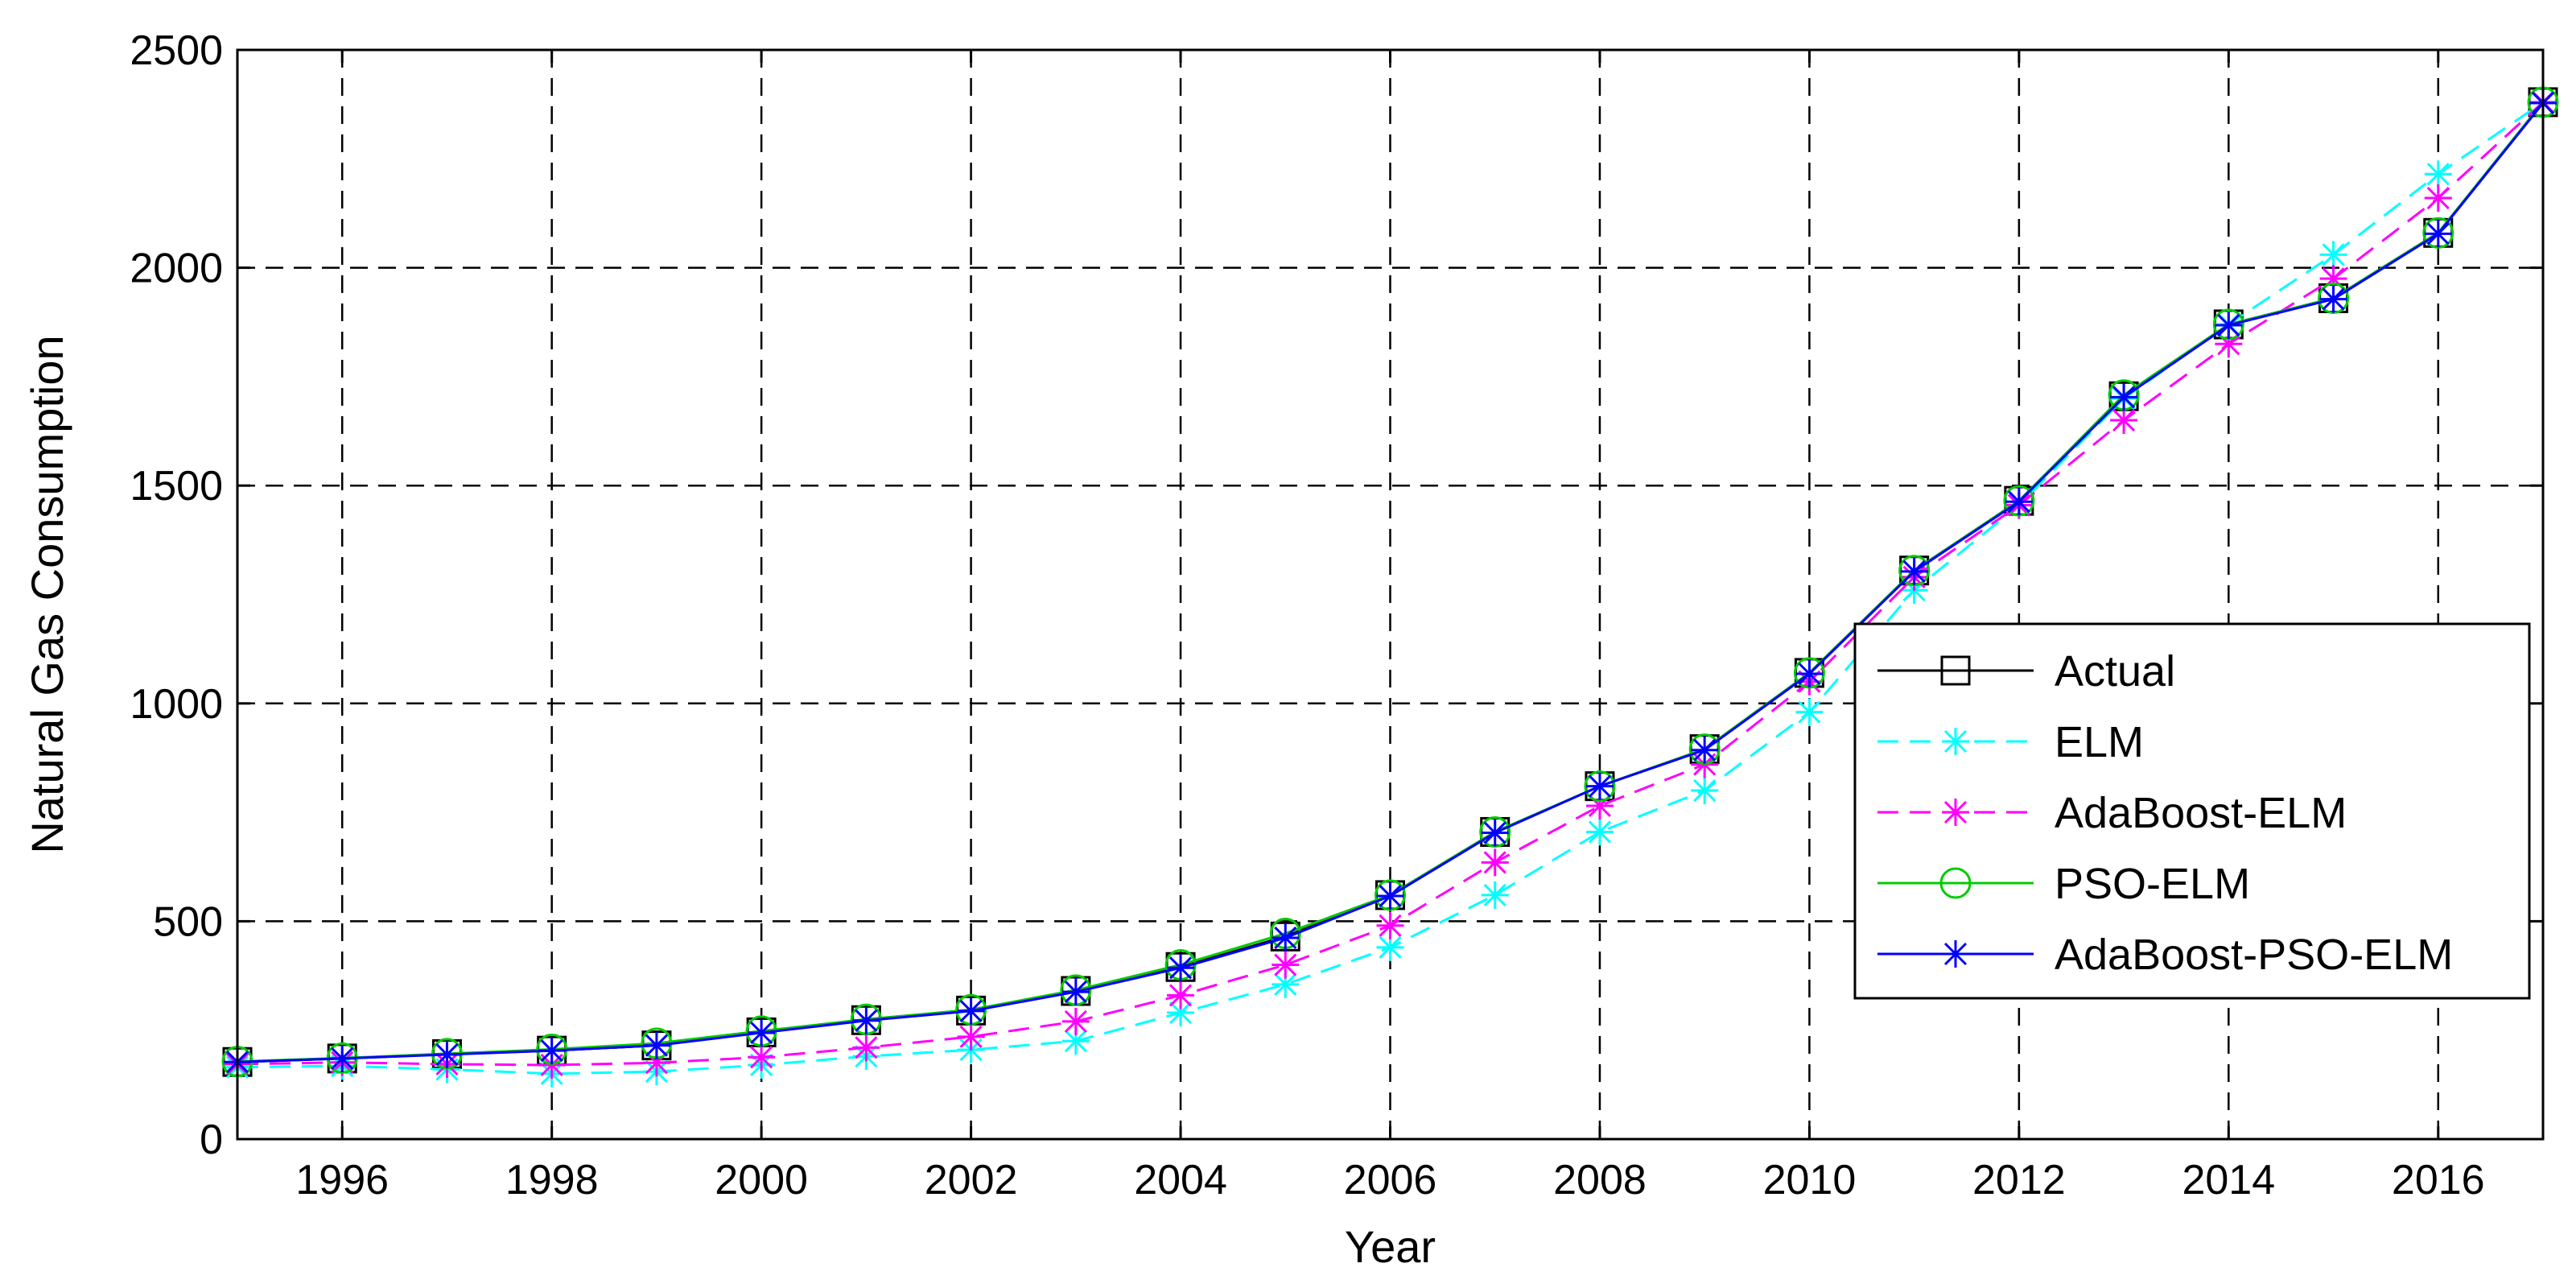 The width and height of the screenshot is (2576, 1284). I want to click on legend-label: AdaBoost-PSO-ELM, so click(2254, 955).